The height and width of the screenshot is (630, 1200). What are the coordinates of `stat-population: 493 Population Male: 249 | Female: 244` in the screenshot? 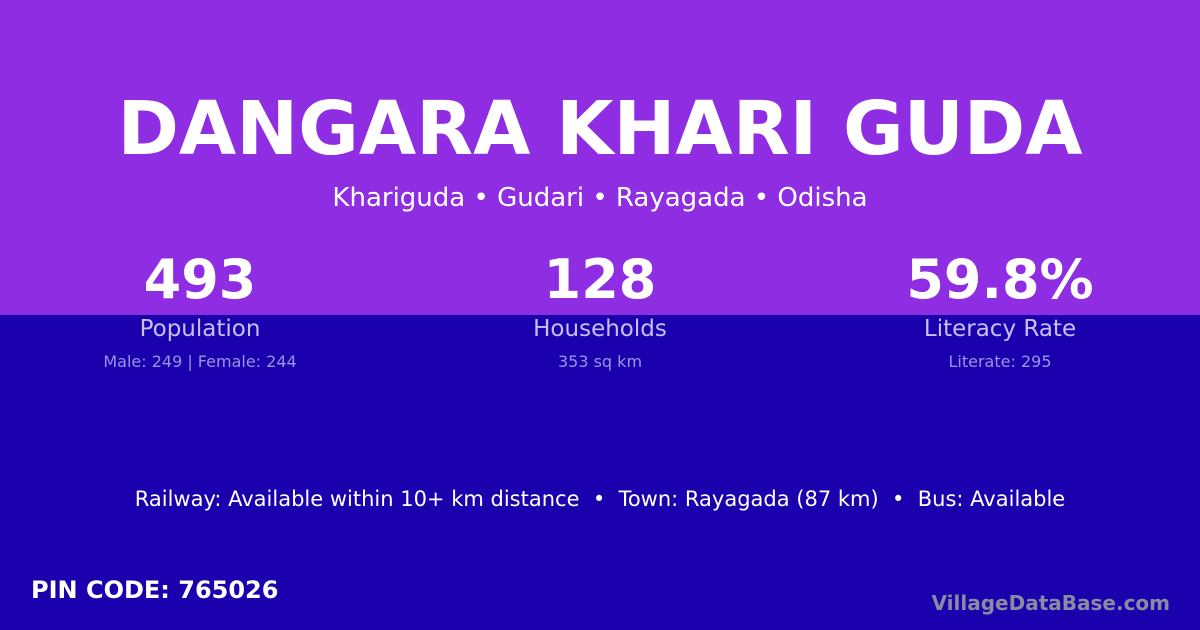 It's located at (200, 309).